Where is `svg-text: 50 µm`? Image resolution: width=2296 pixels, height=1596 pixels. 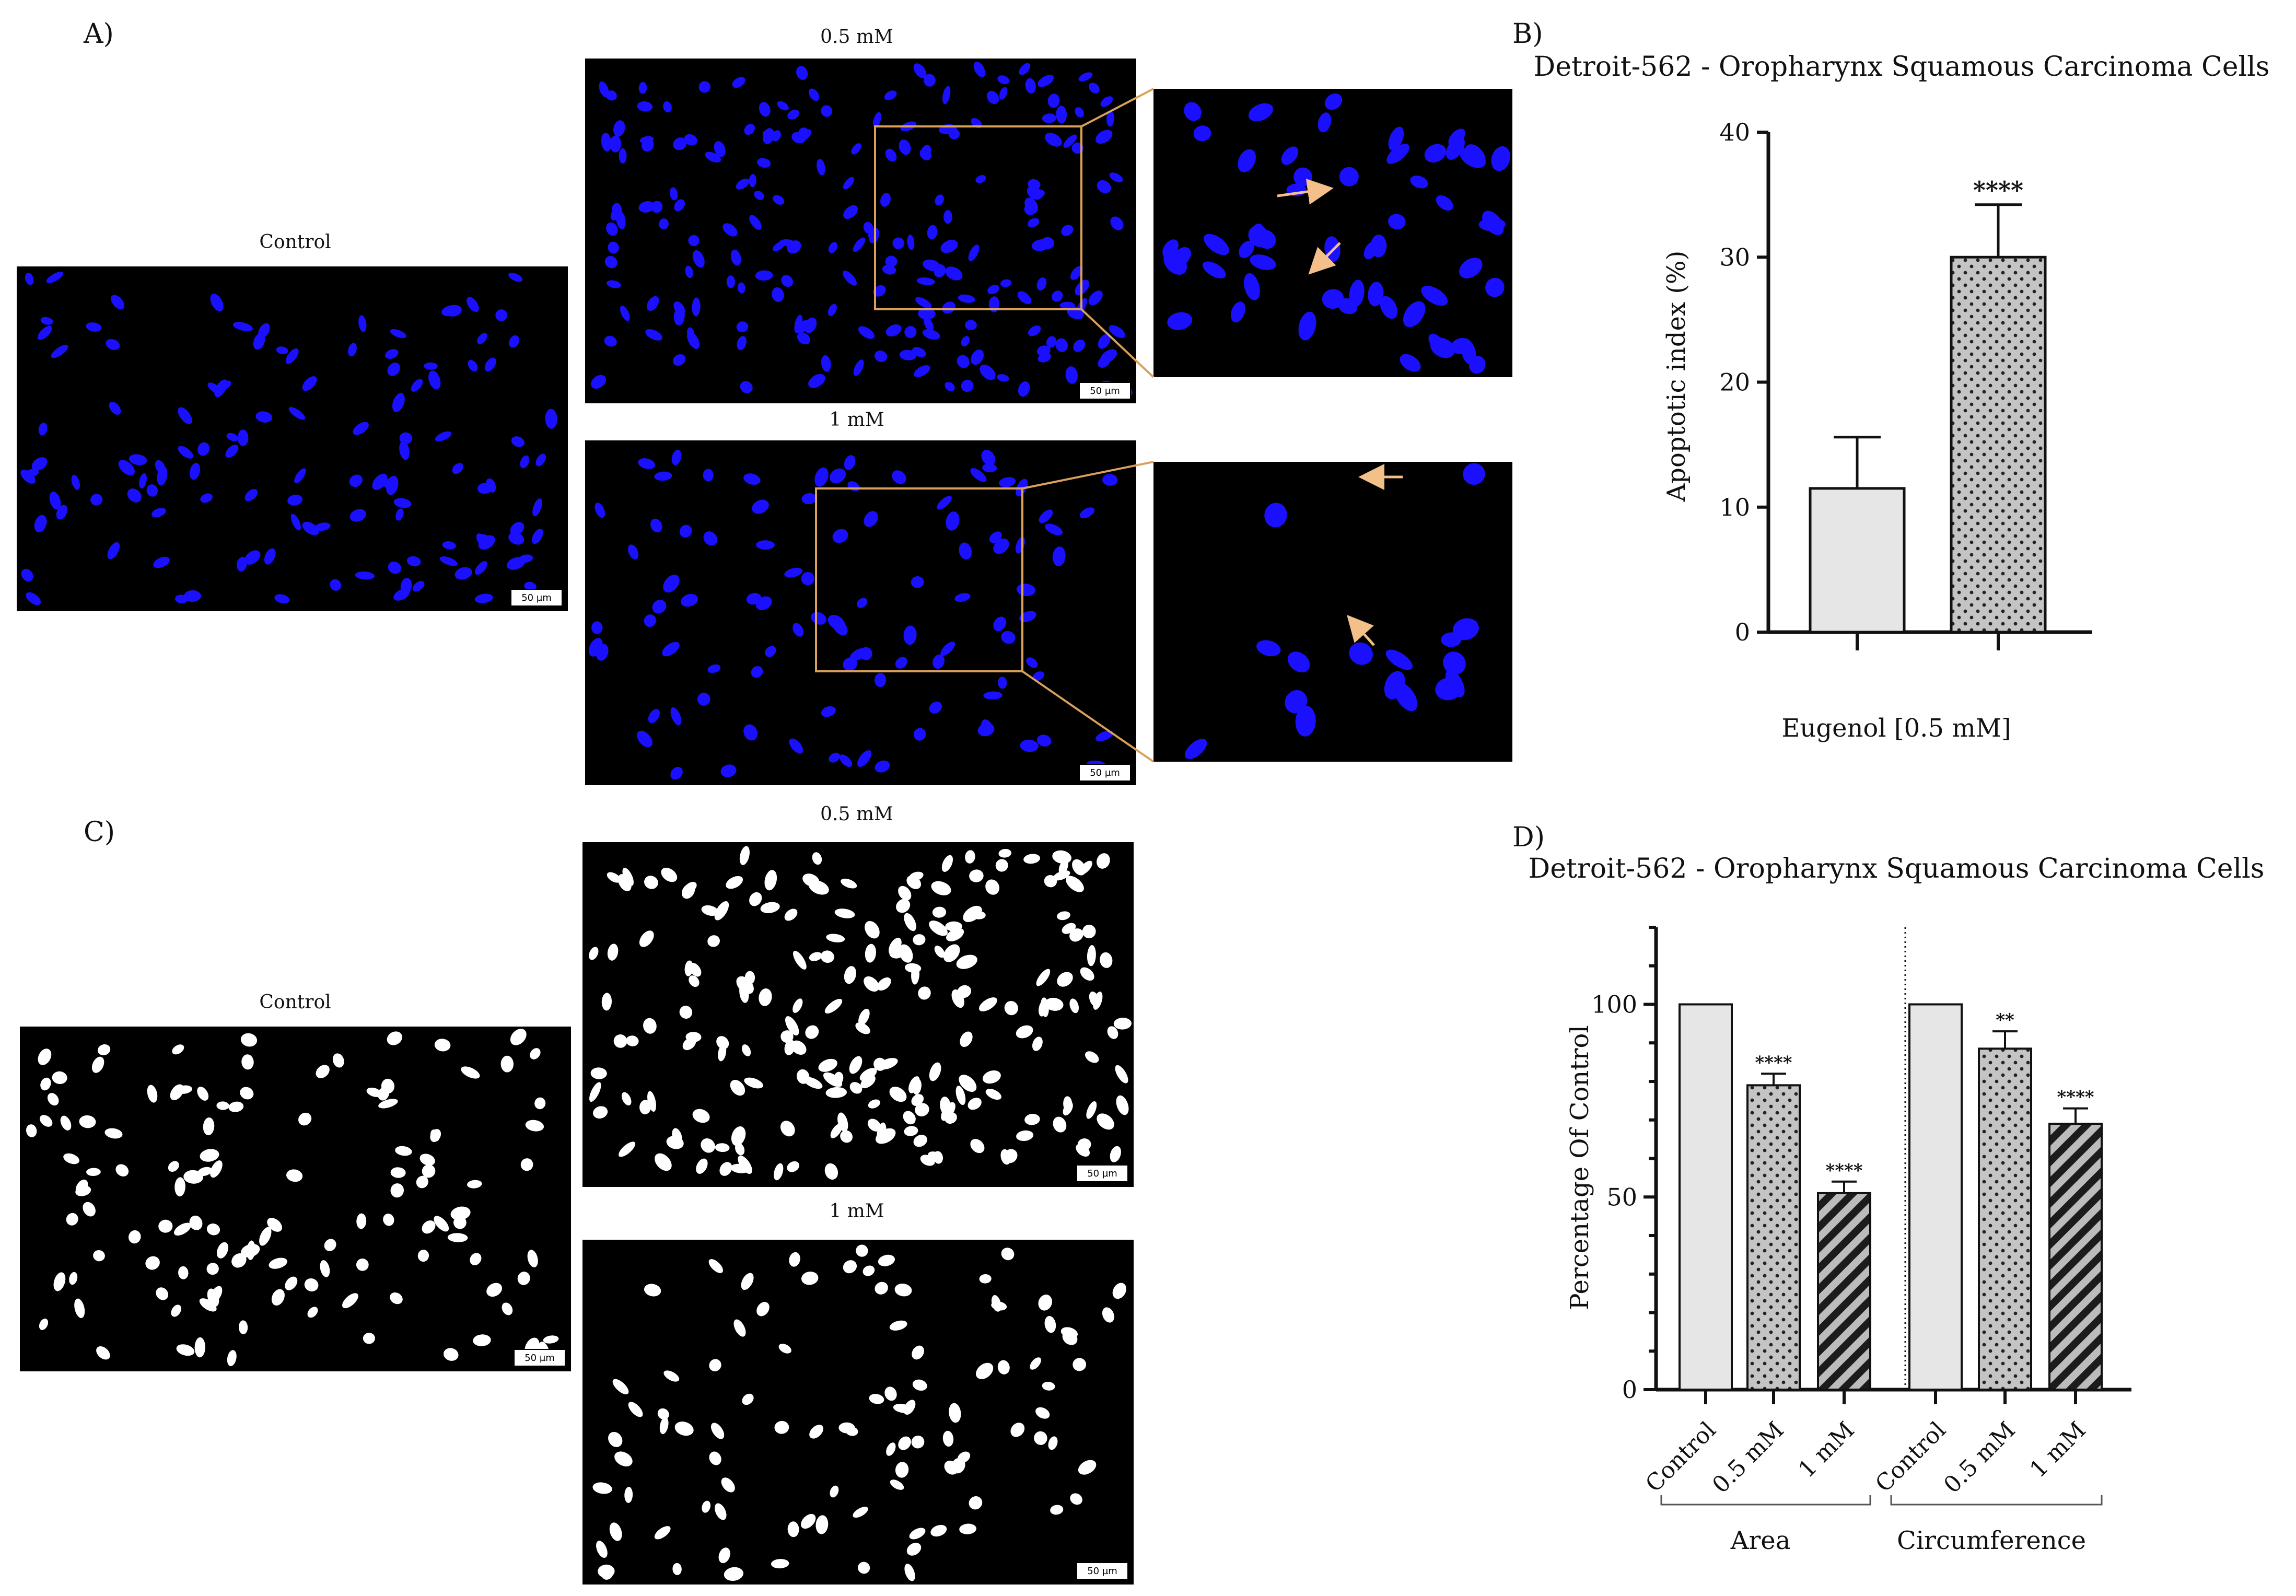 svg-text: 50 µm is located at coordinates (536, 597).